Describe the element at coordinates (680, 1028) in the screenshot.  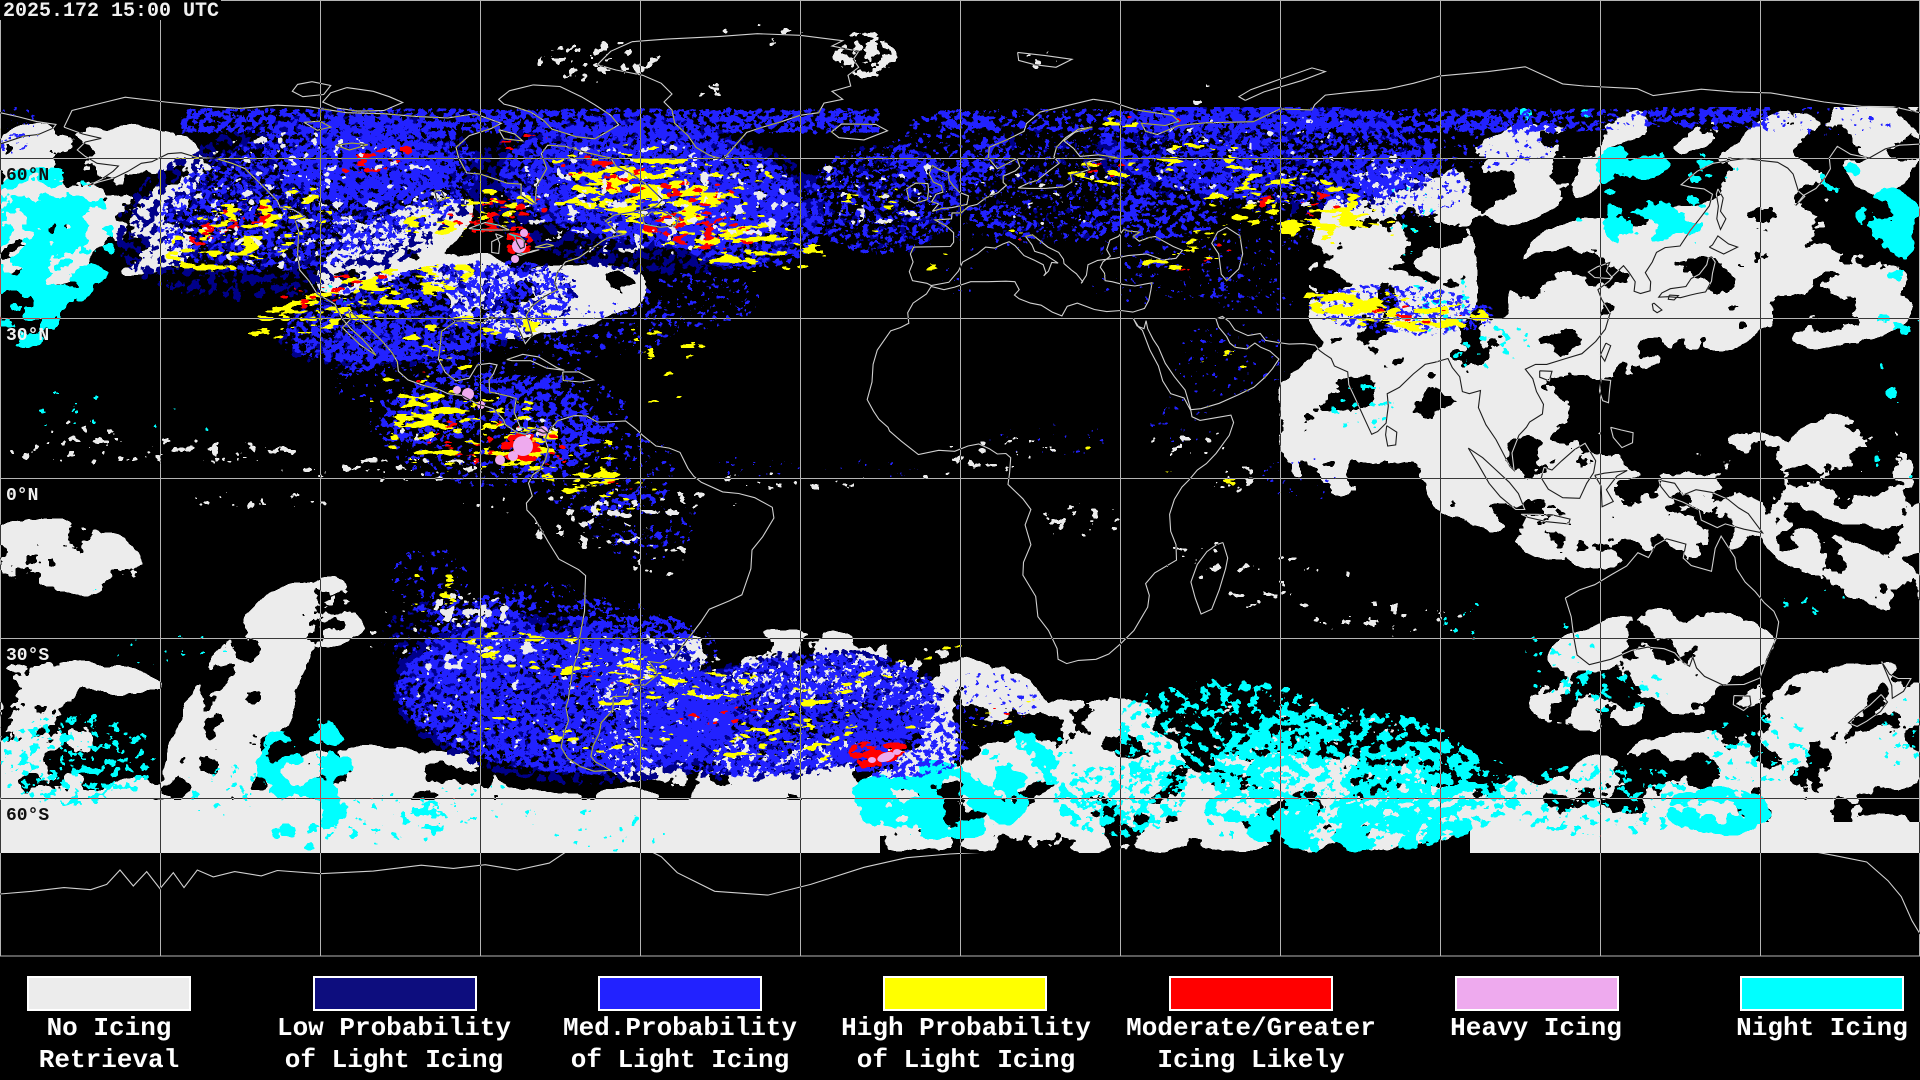
I see `svg-text: Med.Probability` at that location.